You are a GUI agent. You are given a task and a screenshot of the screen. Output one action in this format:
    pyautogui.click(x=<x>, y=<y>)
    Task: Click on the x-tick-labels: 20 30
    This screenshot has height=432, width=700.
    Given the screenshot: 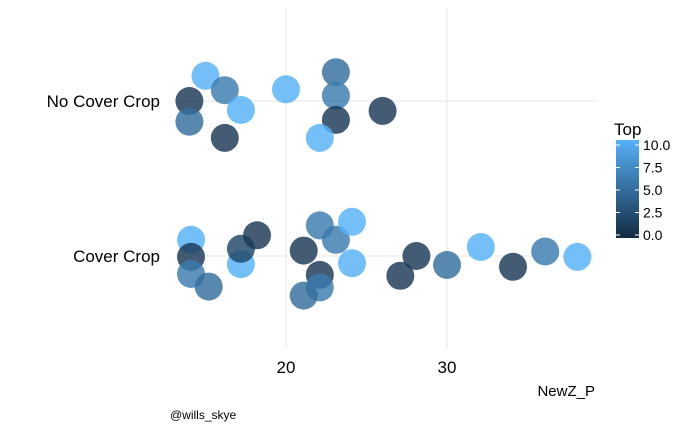 What is the action you would take?
    pyautogui.click(x=367, y=367)
    